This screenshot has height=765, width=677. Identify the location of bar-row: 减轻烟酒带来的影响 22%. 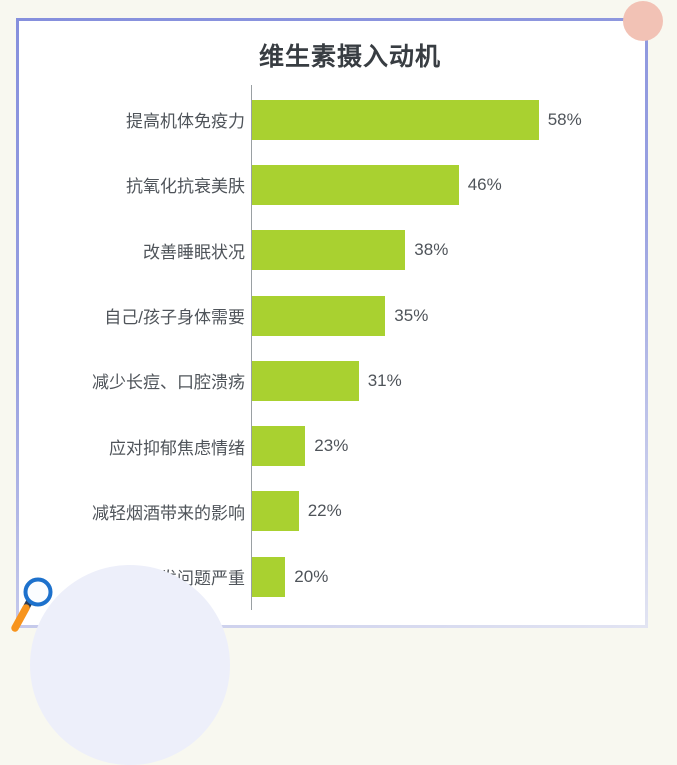
(332, 511).